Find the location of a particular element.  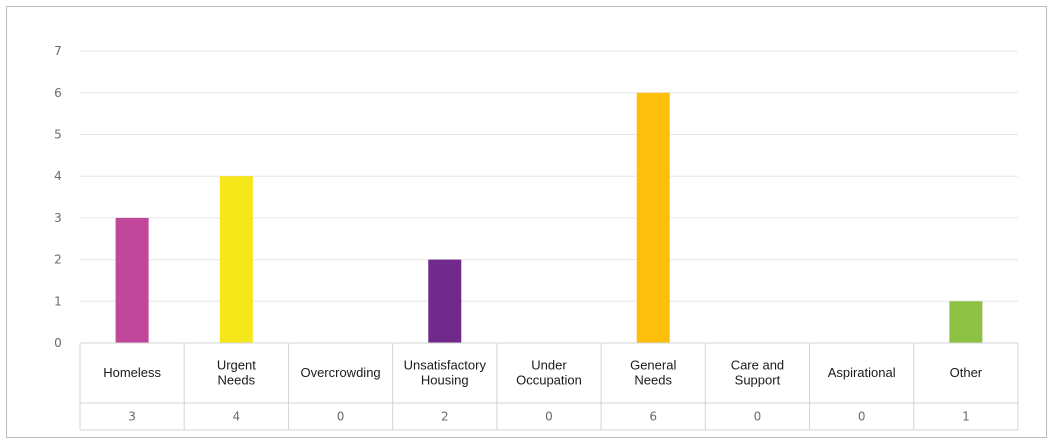

category-label: Unsatisfactory Housing is located at coordinates (445, 373).